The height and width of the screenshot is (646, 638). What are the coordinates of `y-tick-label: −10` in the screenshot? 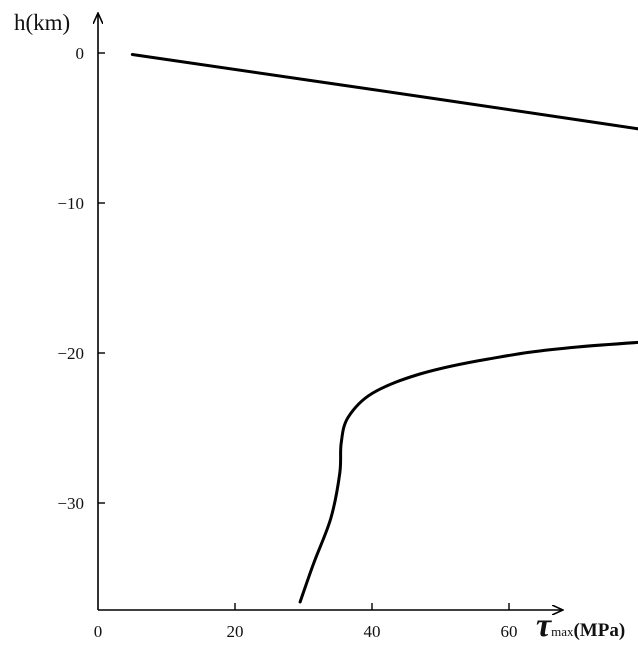 It's located at (70, 203).